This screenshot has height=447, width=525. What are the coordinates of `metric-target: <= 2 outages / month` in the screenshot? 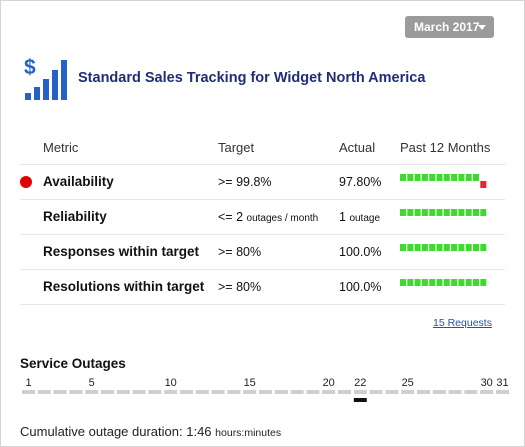 It's located at (268, 217).